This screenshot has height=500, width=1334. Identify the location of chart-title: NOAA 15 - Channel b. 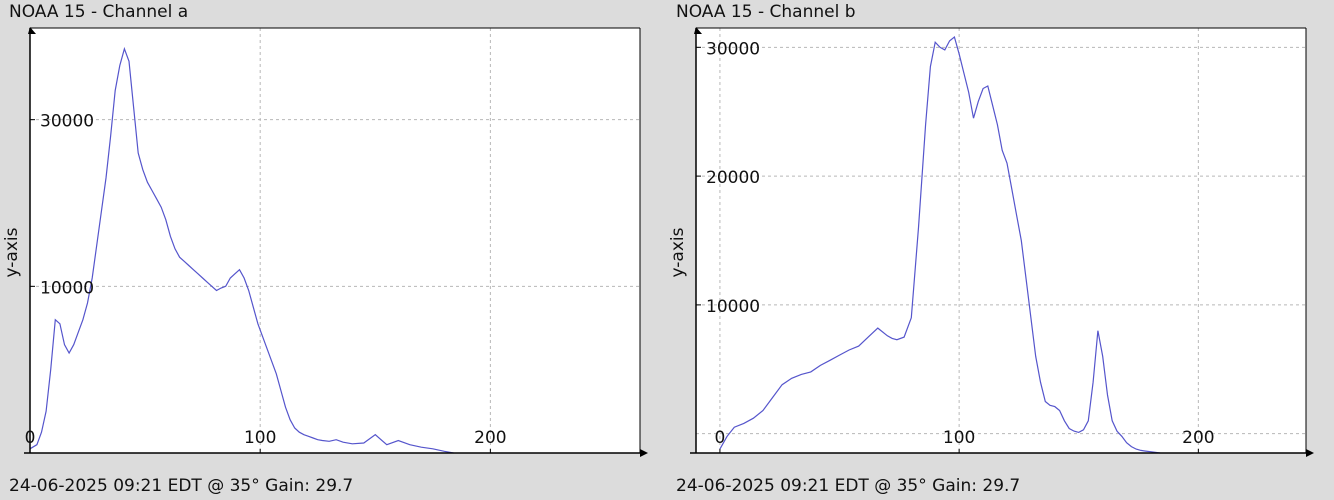
(766, 12).